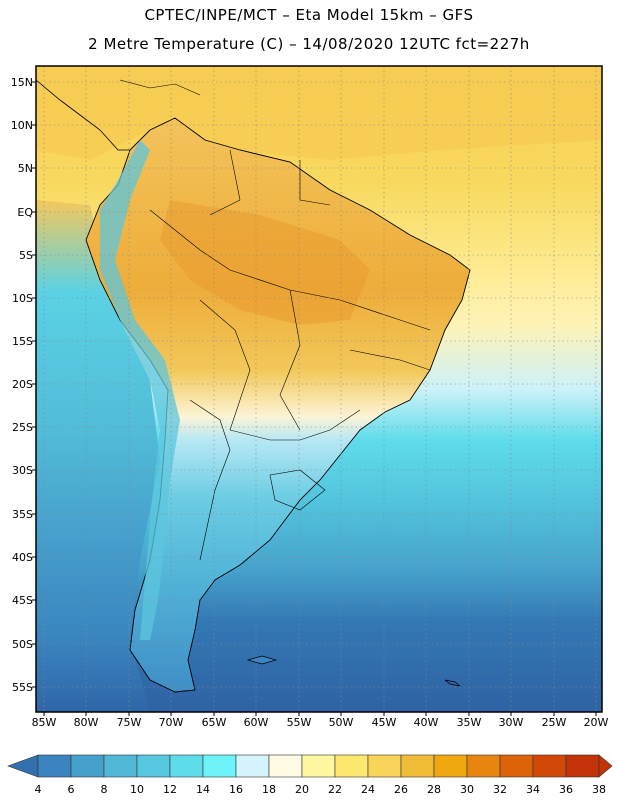  What do you see at coordinates (38, 789) in the screenshot?
I see `colorbar-label: 4` at bounding box center [38, 789].